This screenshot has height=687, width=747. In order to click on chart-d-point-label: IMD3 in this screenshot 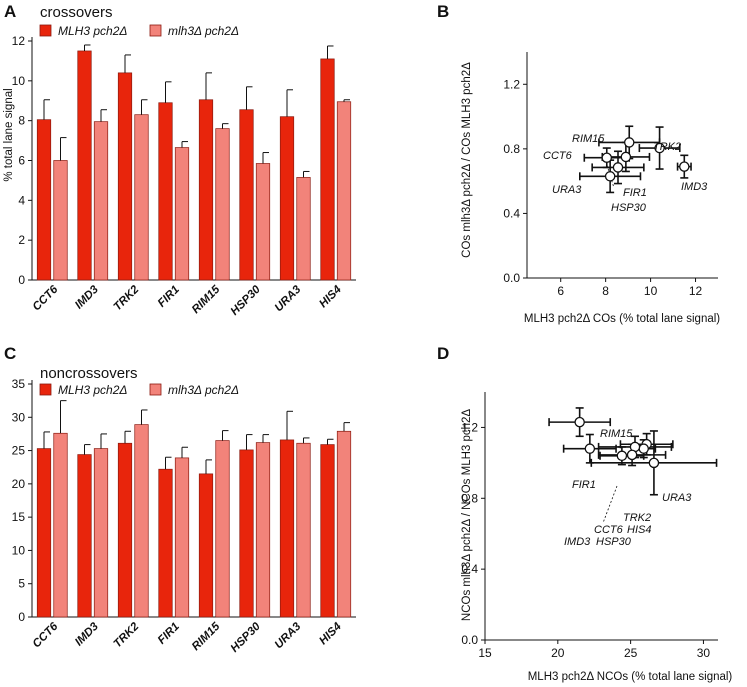, I will do `click(577, 542)`.